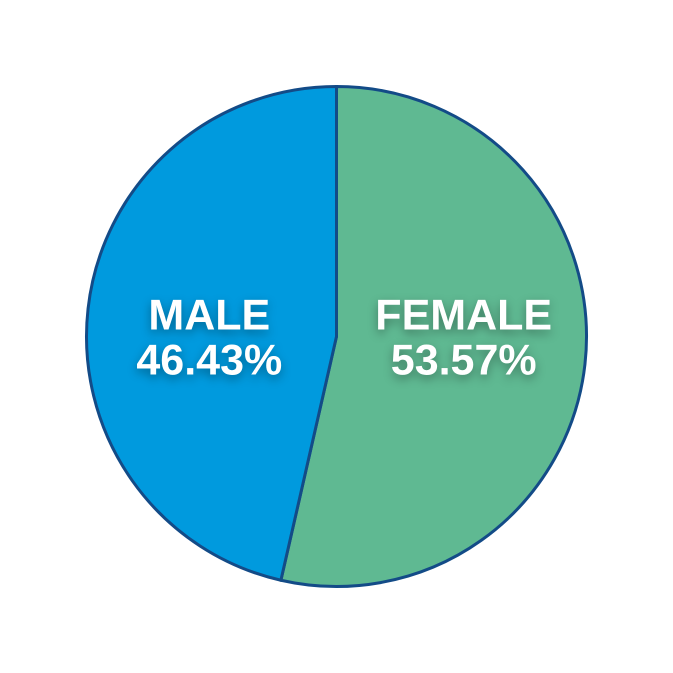  I want to click on slice-label: FEMALE, so click(463, 316).